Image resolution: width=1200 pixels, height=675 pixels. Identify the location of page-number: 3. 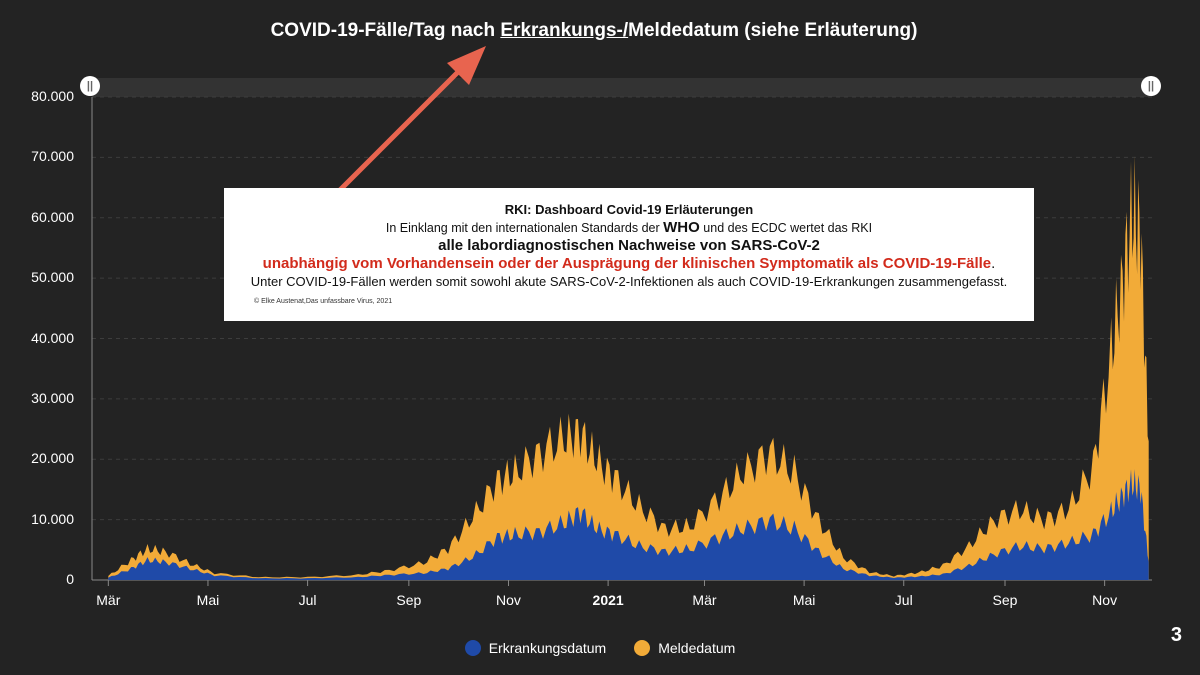
(1176, 635).